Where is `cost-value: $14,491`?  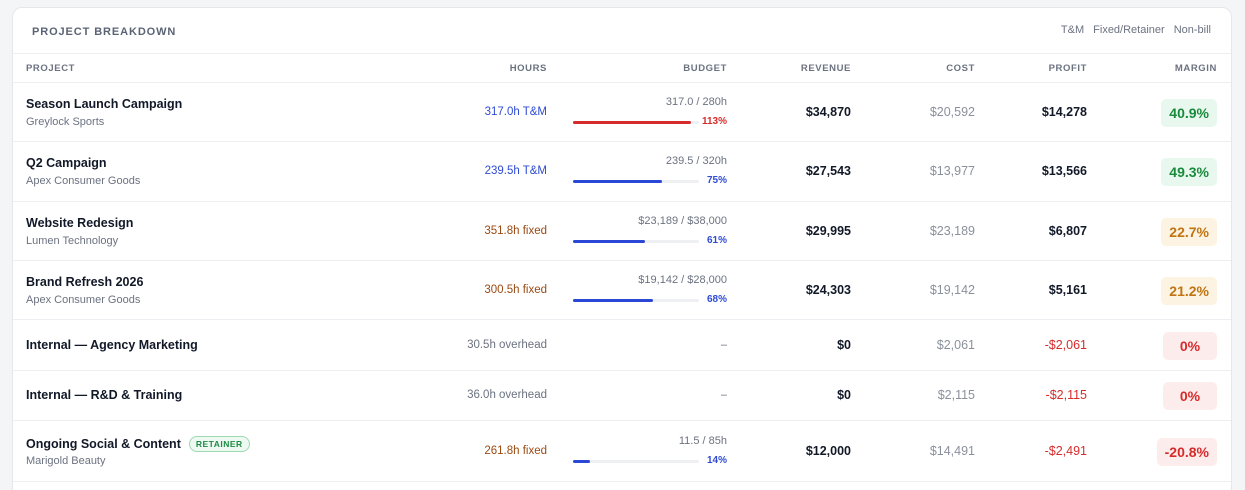 cost-value: $14,491 is located at coordinates (952, 450).